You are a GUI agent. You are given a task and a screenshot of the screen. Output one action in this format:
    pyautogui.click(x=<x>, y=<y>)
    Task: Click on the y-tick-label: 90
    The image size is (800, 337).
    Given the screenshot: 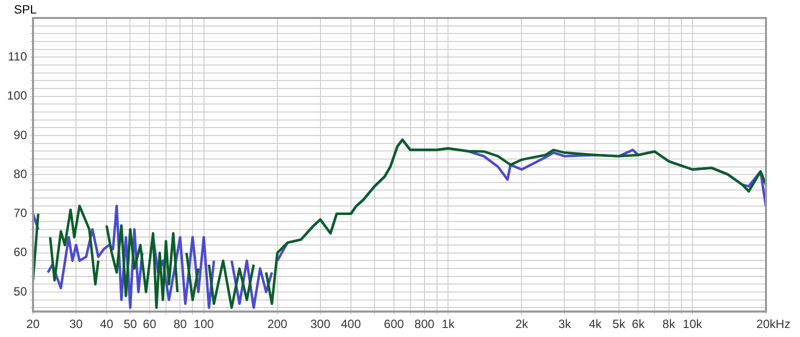 What is the action you would take?
    pyautogui.click(x=21, y=135)
    